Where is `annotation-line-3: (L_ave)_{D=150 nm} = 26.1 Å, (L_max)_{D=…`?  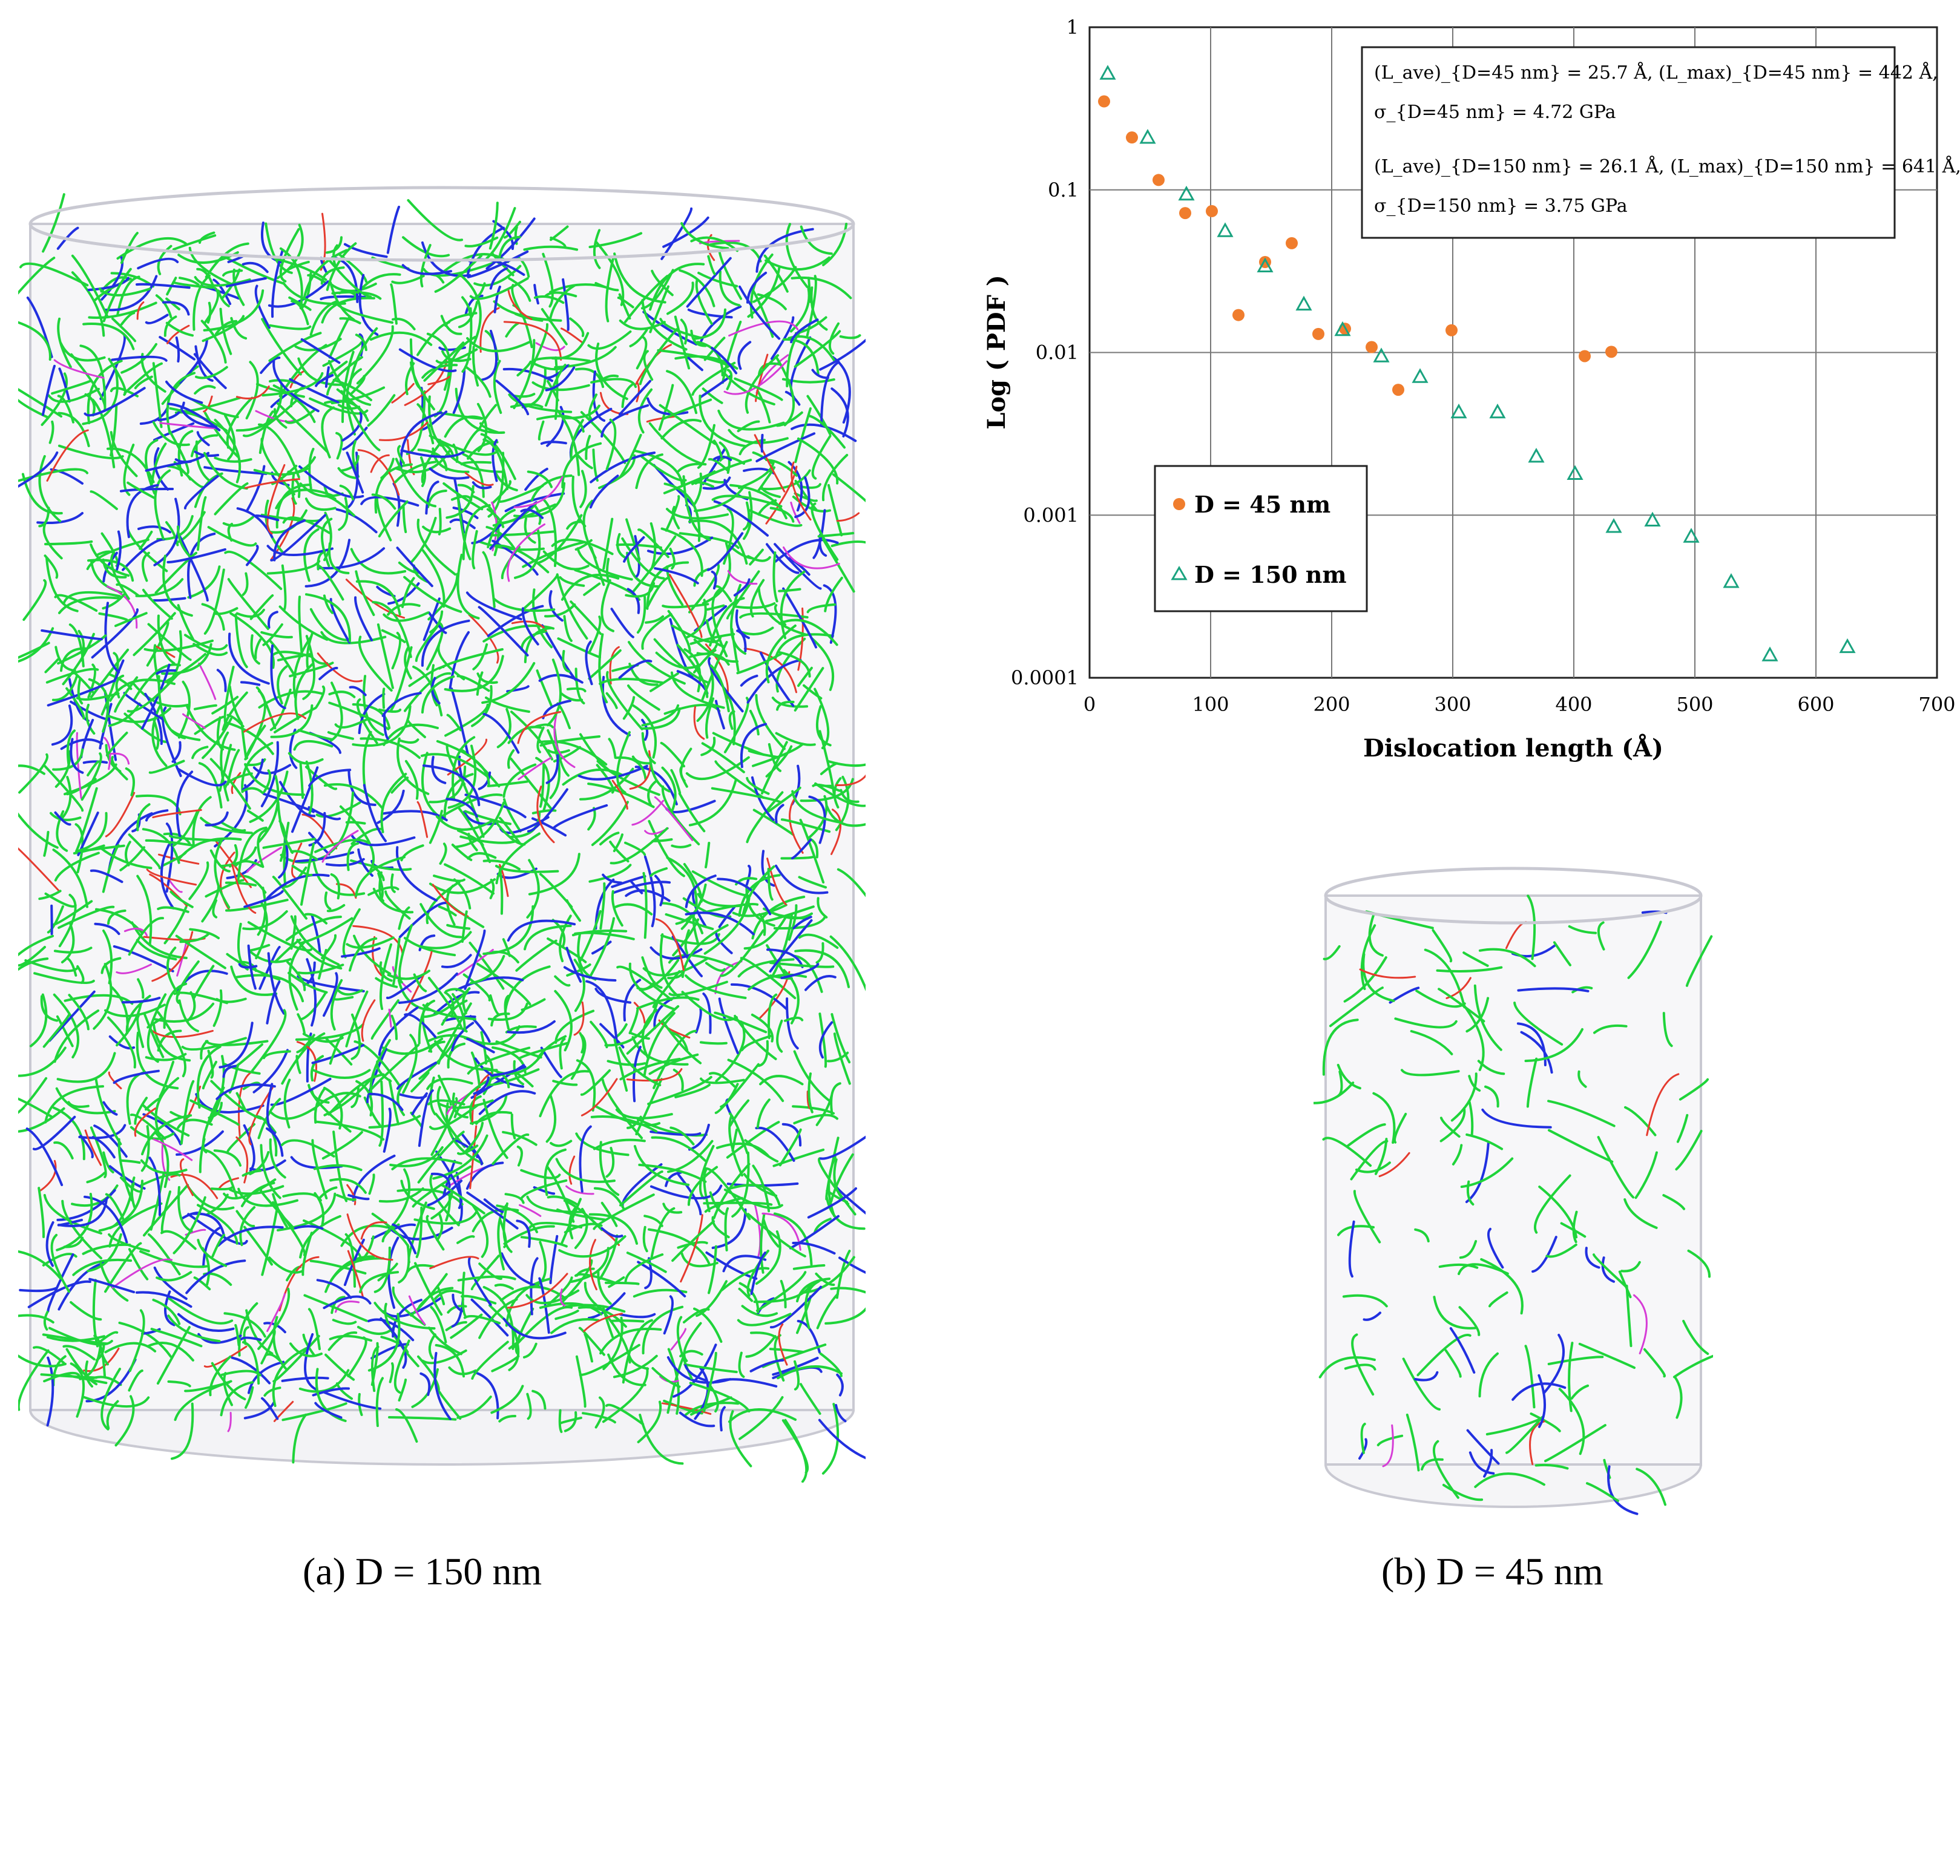
annotation-line-3: (L_ave)_{D=150 nm} = 26.1 Å, (L_max)_{D=… is located at coordinates (1667, 166).